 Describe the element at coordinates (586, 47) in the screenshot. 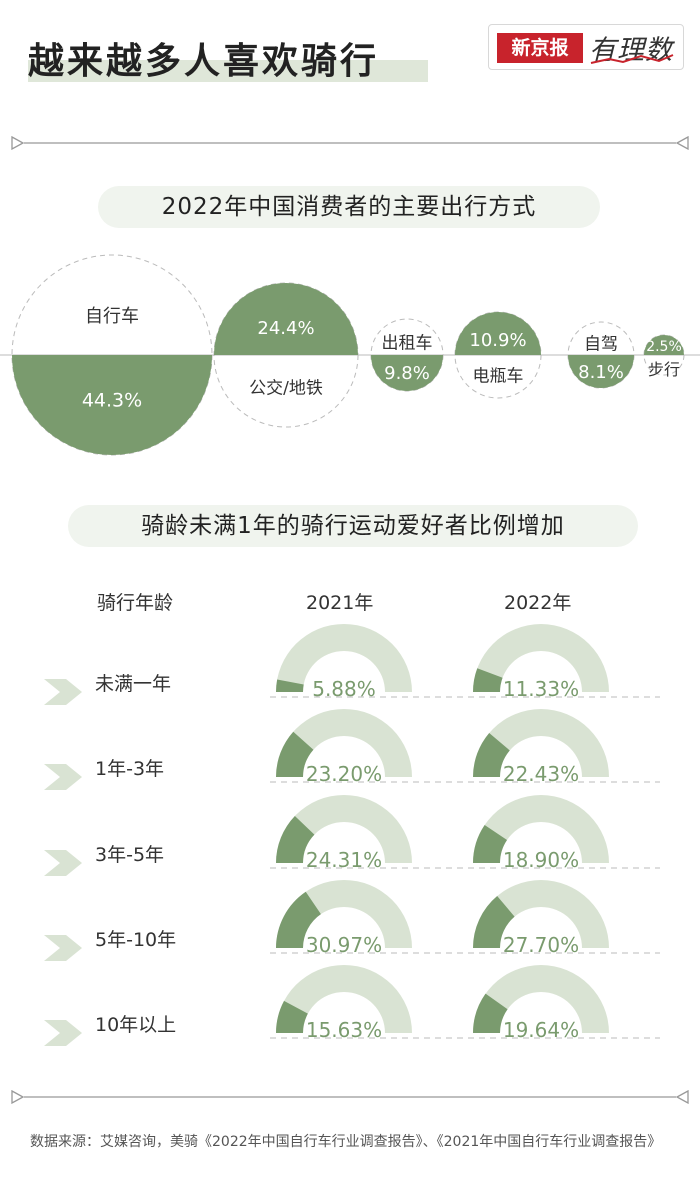

I see `brand-logo: 新京报 有理数` at that location.